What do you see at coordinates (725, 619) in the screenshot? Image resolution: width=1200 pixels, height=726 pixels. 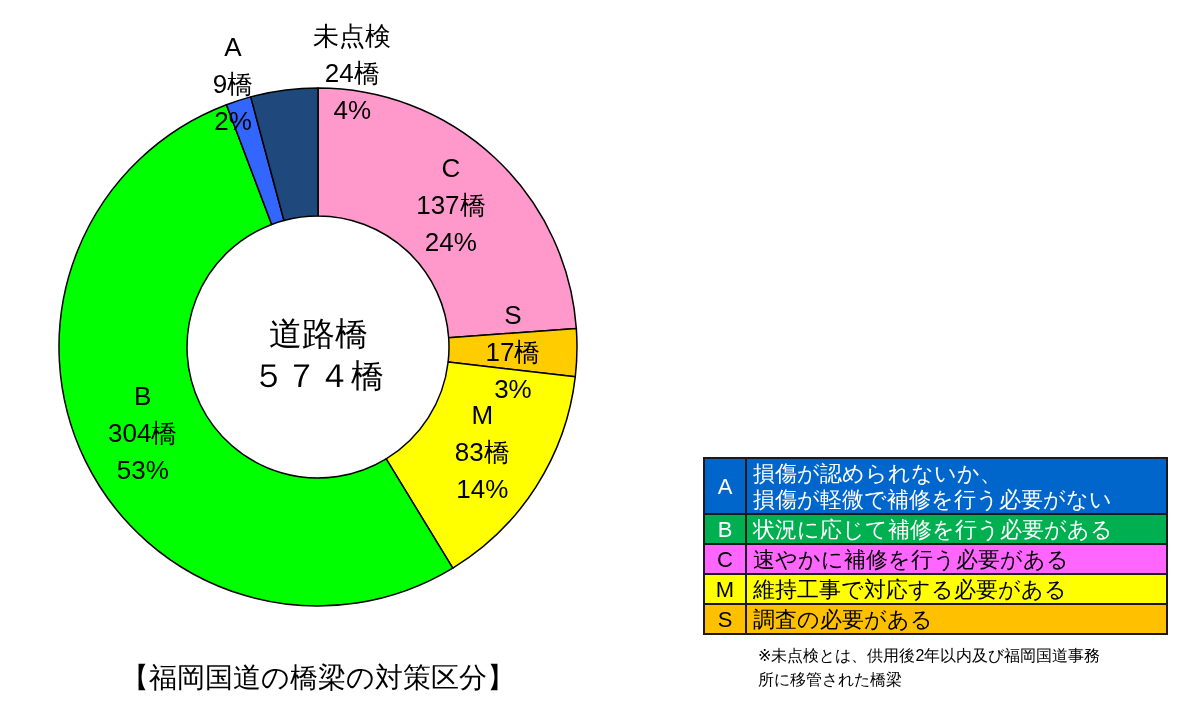 I see `row-key: S` at bounding box center [725, 619].